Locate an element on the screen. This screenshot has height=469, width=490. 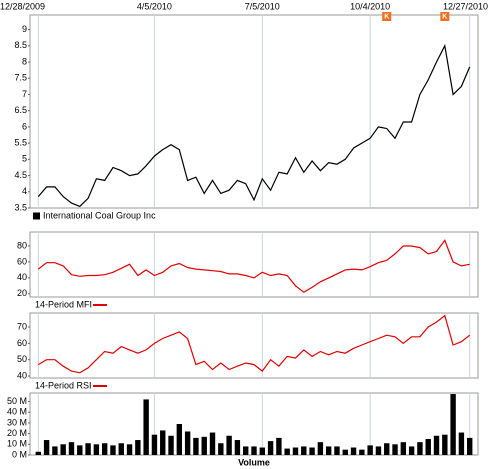
y-tick-label: 20 is located at coordinates (22, 293).